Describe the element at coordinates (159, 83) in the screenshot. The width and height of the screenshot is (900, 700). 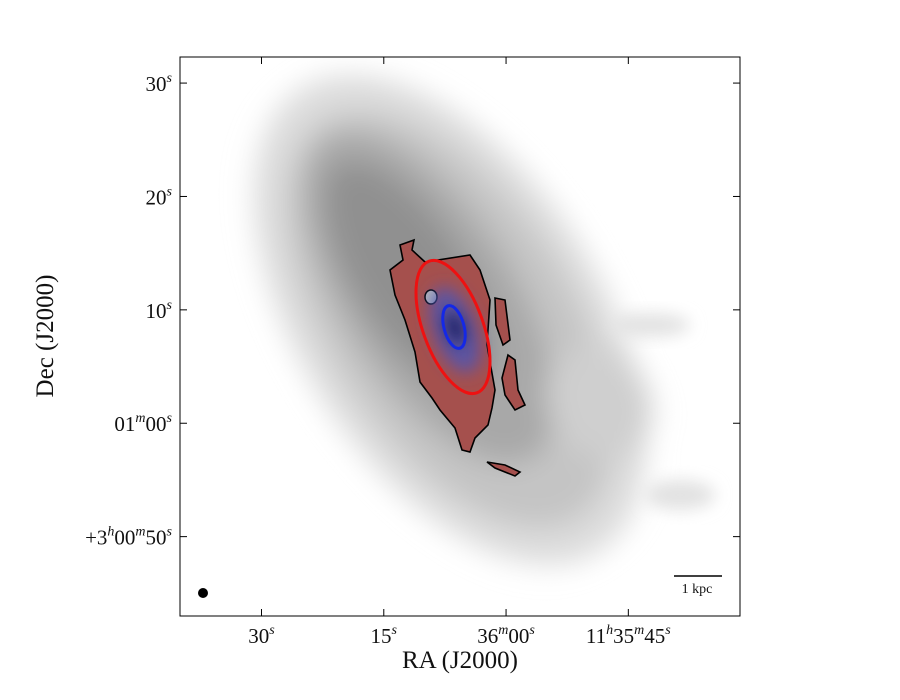
I see `y-tick-label: 30s` at that location.